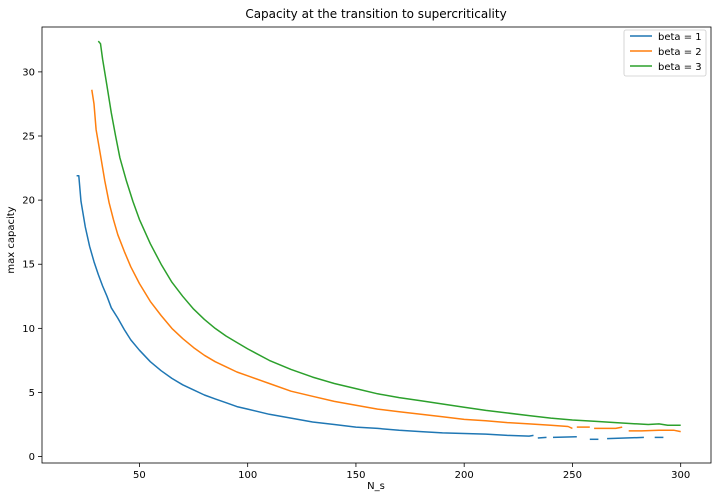 Image resolution: width=721 pixels, height=497 pixels. Describe the element at coordinates (11, 239) in the screenshot. I see `y-axis-label: max capacity` at that location.